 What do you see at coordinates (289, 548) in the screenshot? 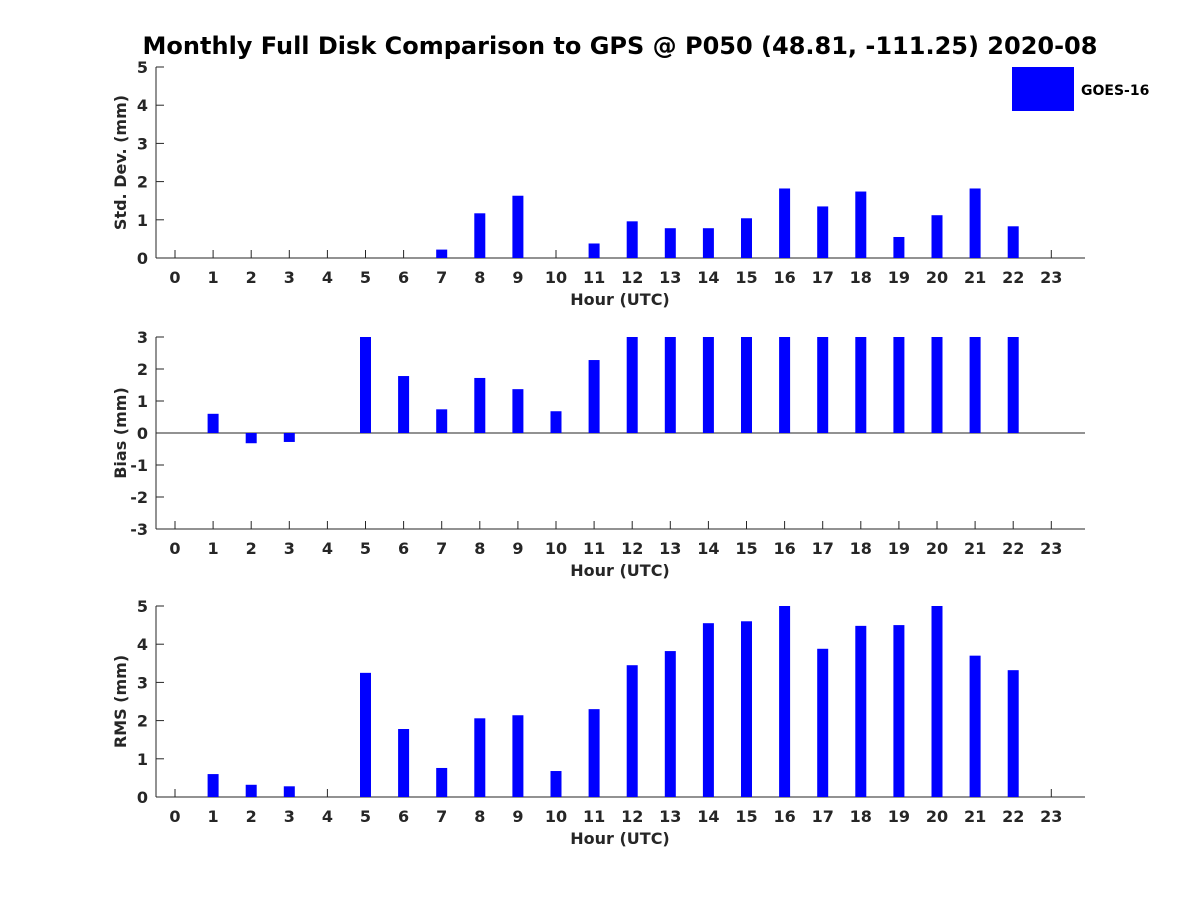
I see `x-tick-label: 3` at bounding box center [289, 548].